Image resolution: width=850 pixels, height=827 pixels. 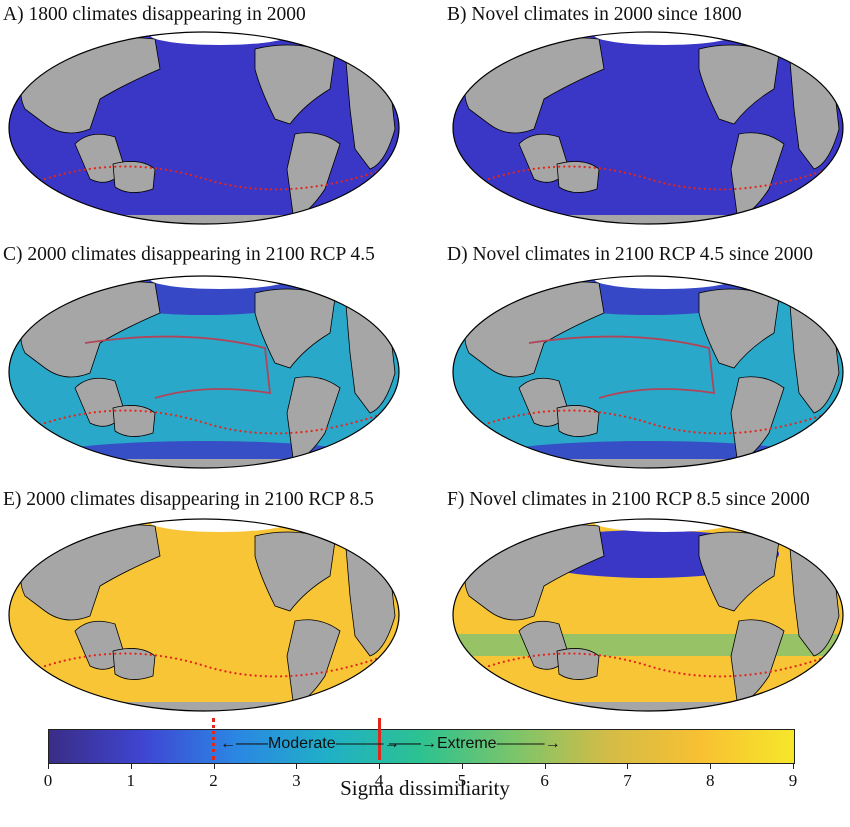 I want to click on colorbar-tick-label: 5, so click(x=462, y=780).